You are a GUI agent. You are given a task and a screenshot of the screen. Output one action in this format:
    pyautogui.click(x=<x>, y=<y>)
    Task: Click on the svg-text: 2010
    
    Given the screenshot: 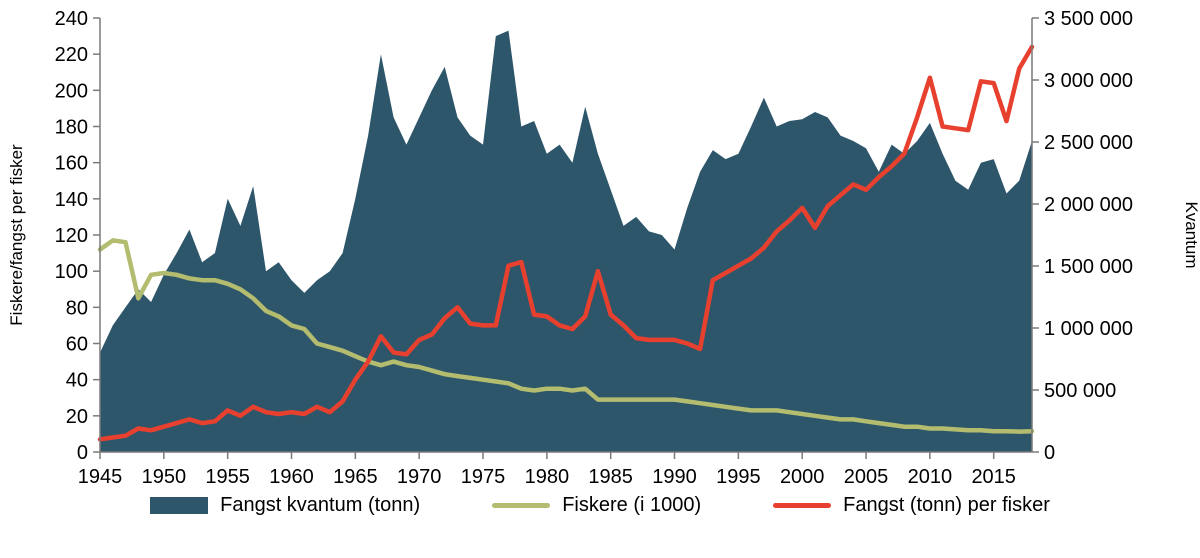 What is the action you would take?
    pyautogui.click(x=930, y=477)
    